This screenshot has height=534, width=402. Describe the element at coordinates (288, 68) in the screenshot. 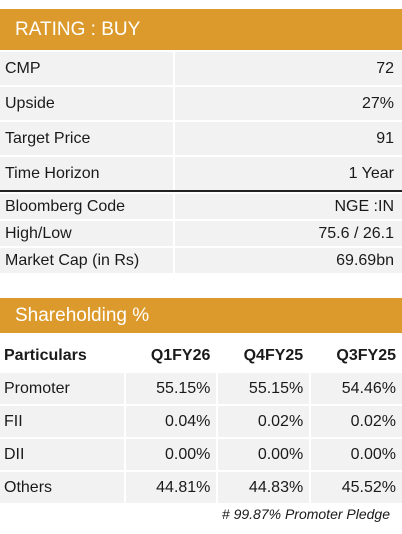

I see `row-value: 72` at that location.